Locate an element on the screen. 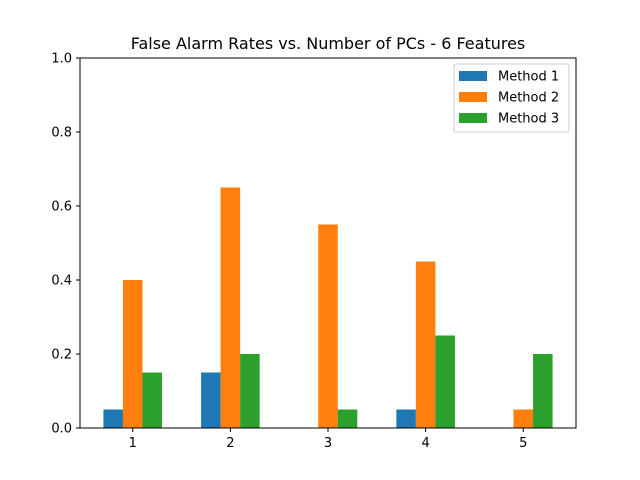  x-axis: 1 2 3 4 5 is located at coordinates (328, 439).